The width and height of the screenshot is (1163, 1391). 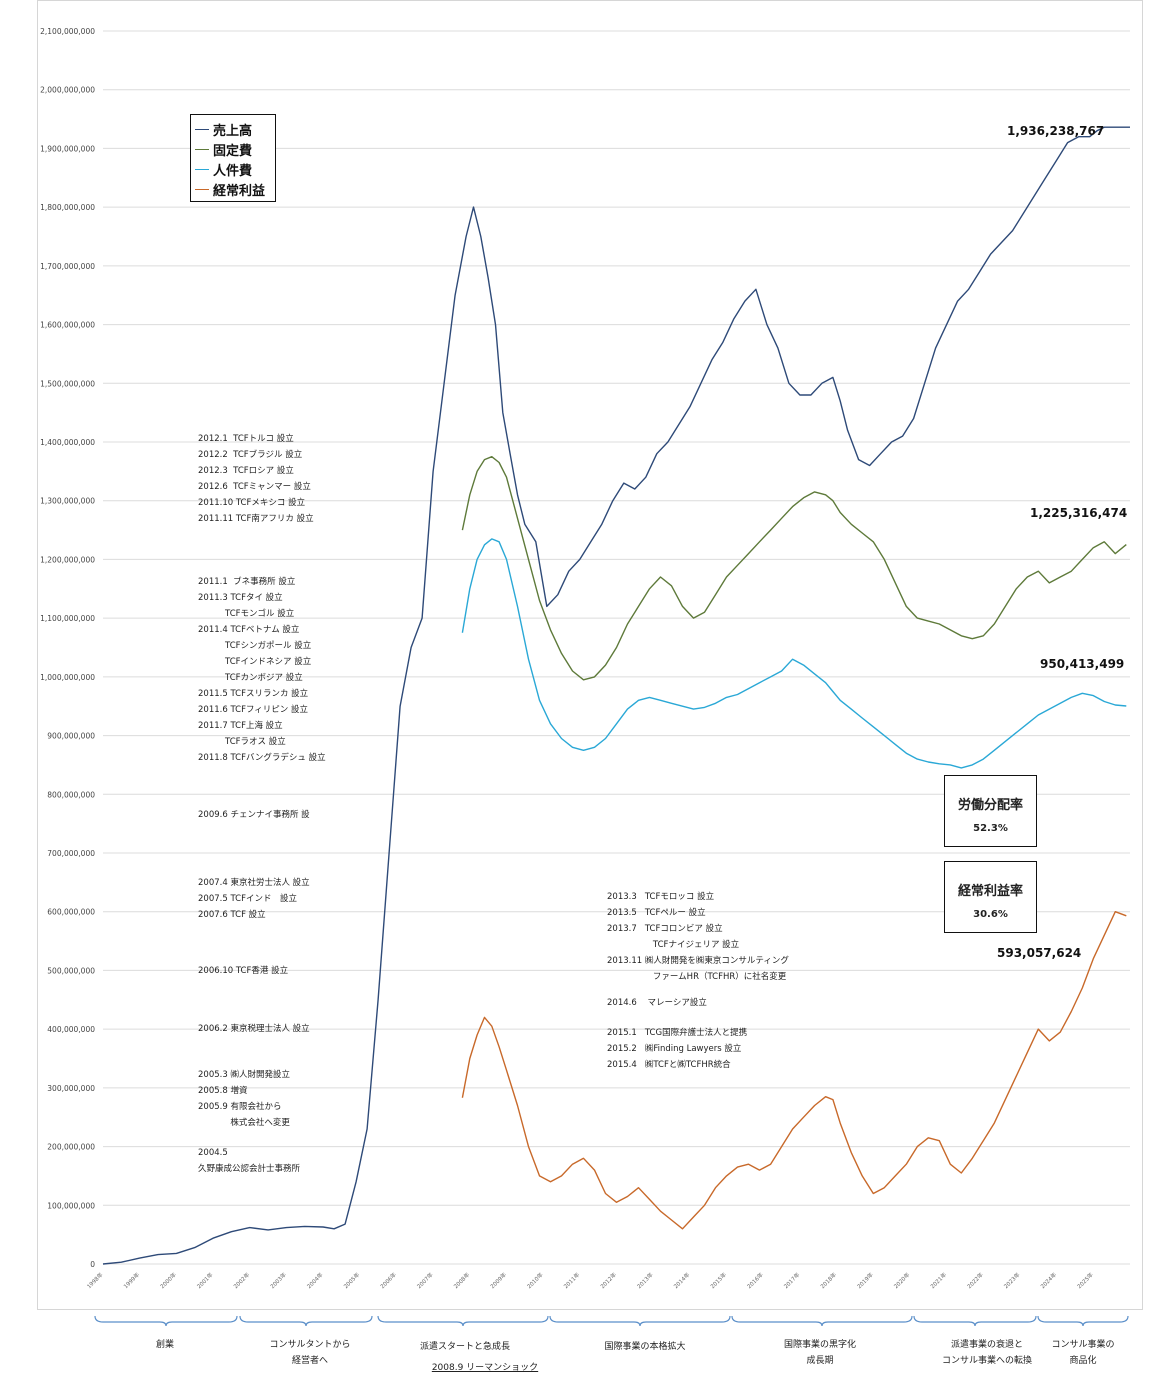 I want to click on profit-margin-title: 経常利益率, so click(x=990, y=891).